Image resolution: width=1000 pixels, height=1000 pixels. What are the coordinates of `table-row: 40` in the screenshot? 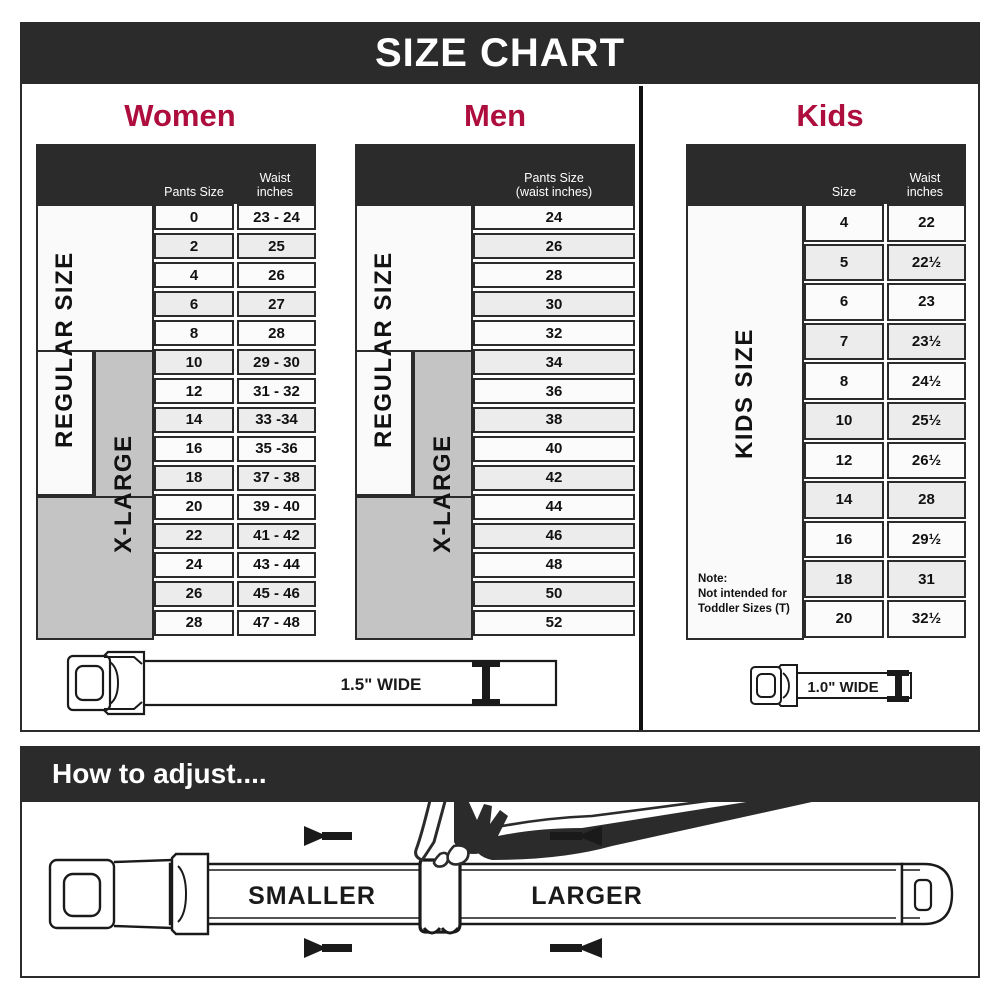 It's located at (554, 449).